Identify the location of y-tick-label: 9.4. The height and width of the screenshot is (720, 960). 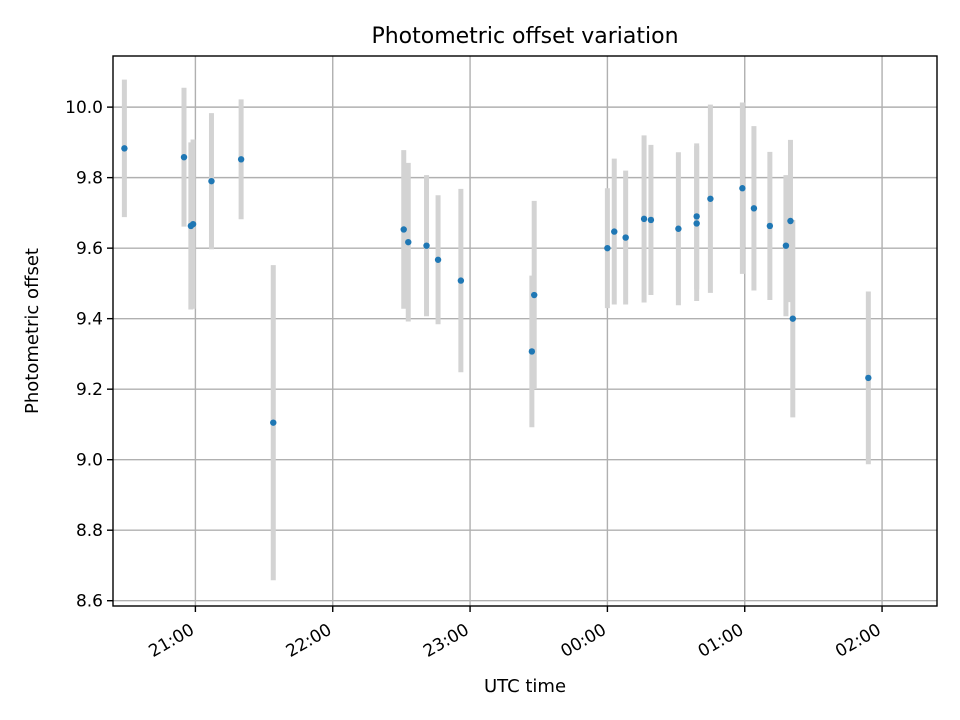
(89, 320).